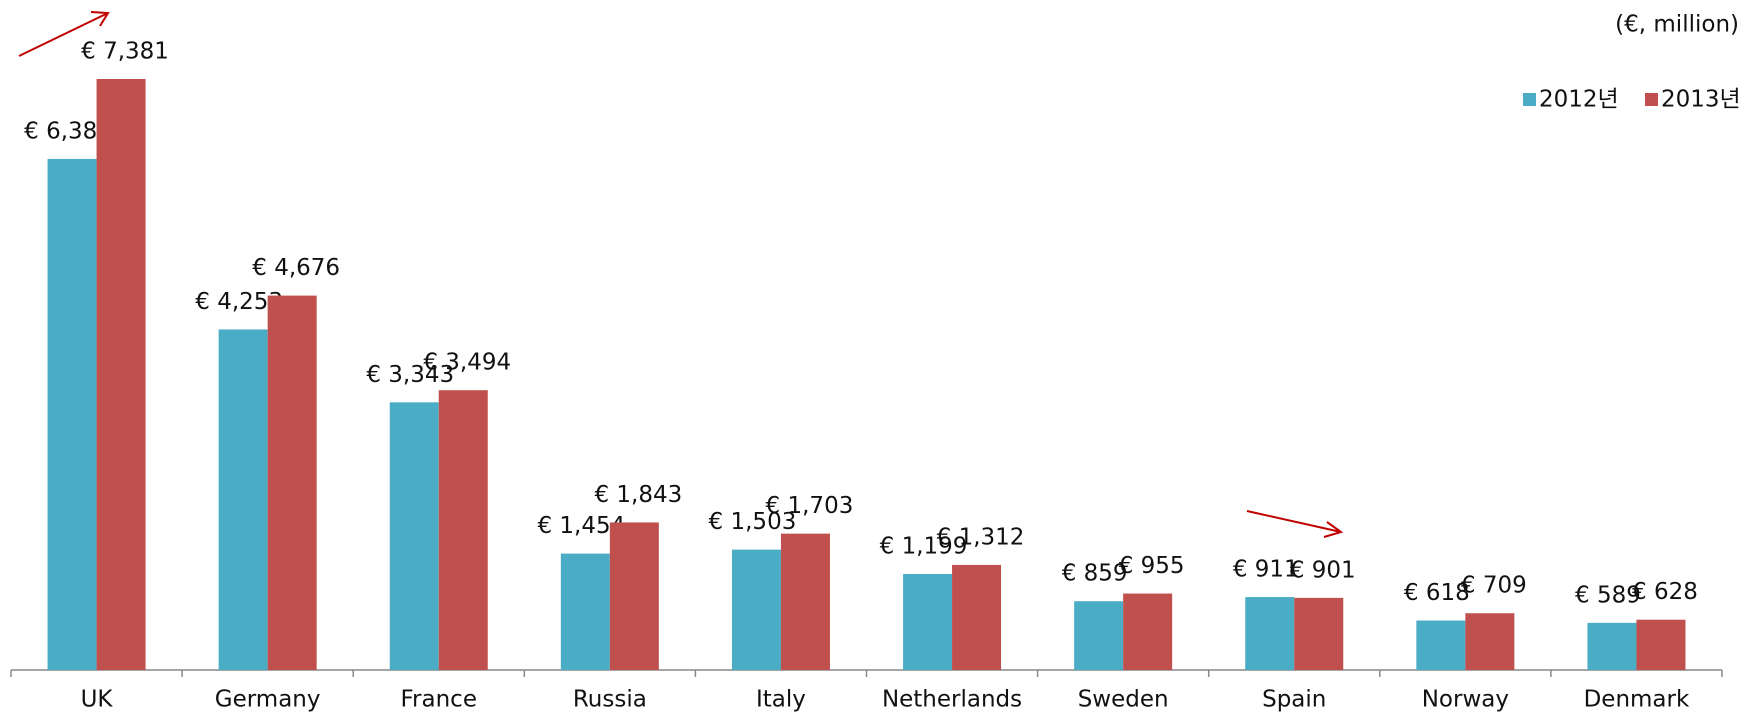  What do you see at coordinates (1494, 586) in the screenshot?
I see `value-label: € 709` at bounding box center [1494, 586].